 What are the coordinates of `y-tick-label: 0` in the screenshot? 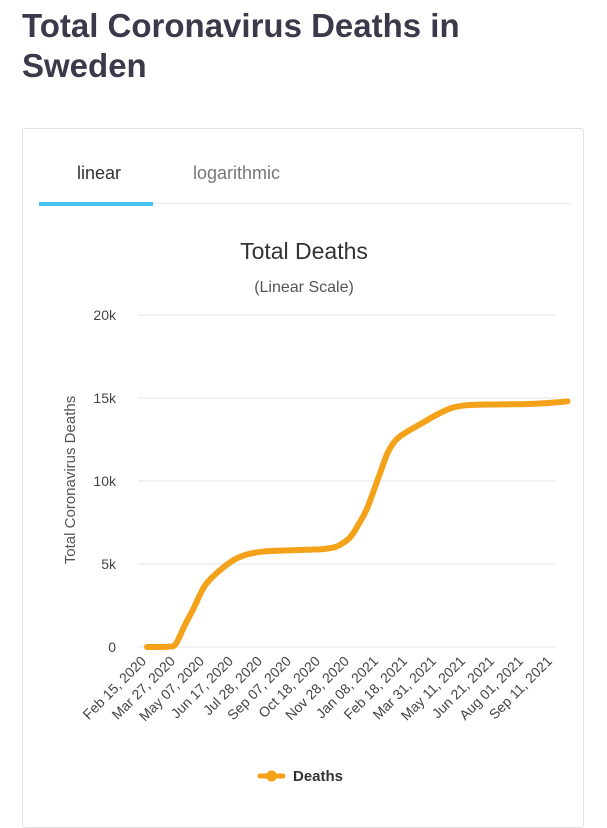 It's located at (112, 647).